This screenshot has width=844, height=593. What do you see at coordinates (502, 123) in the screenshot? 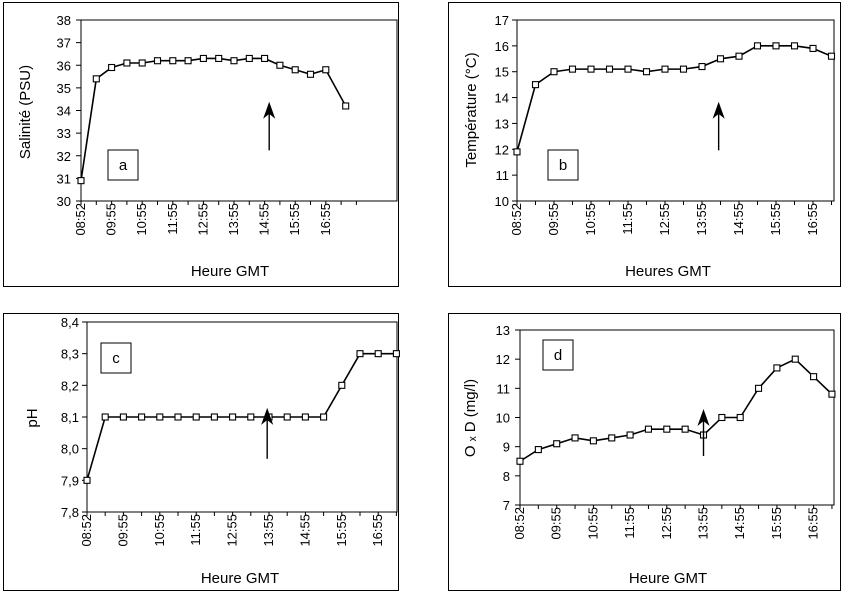
I see `y-tick-label: 13` at bounding box center [502, 123].